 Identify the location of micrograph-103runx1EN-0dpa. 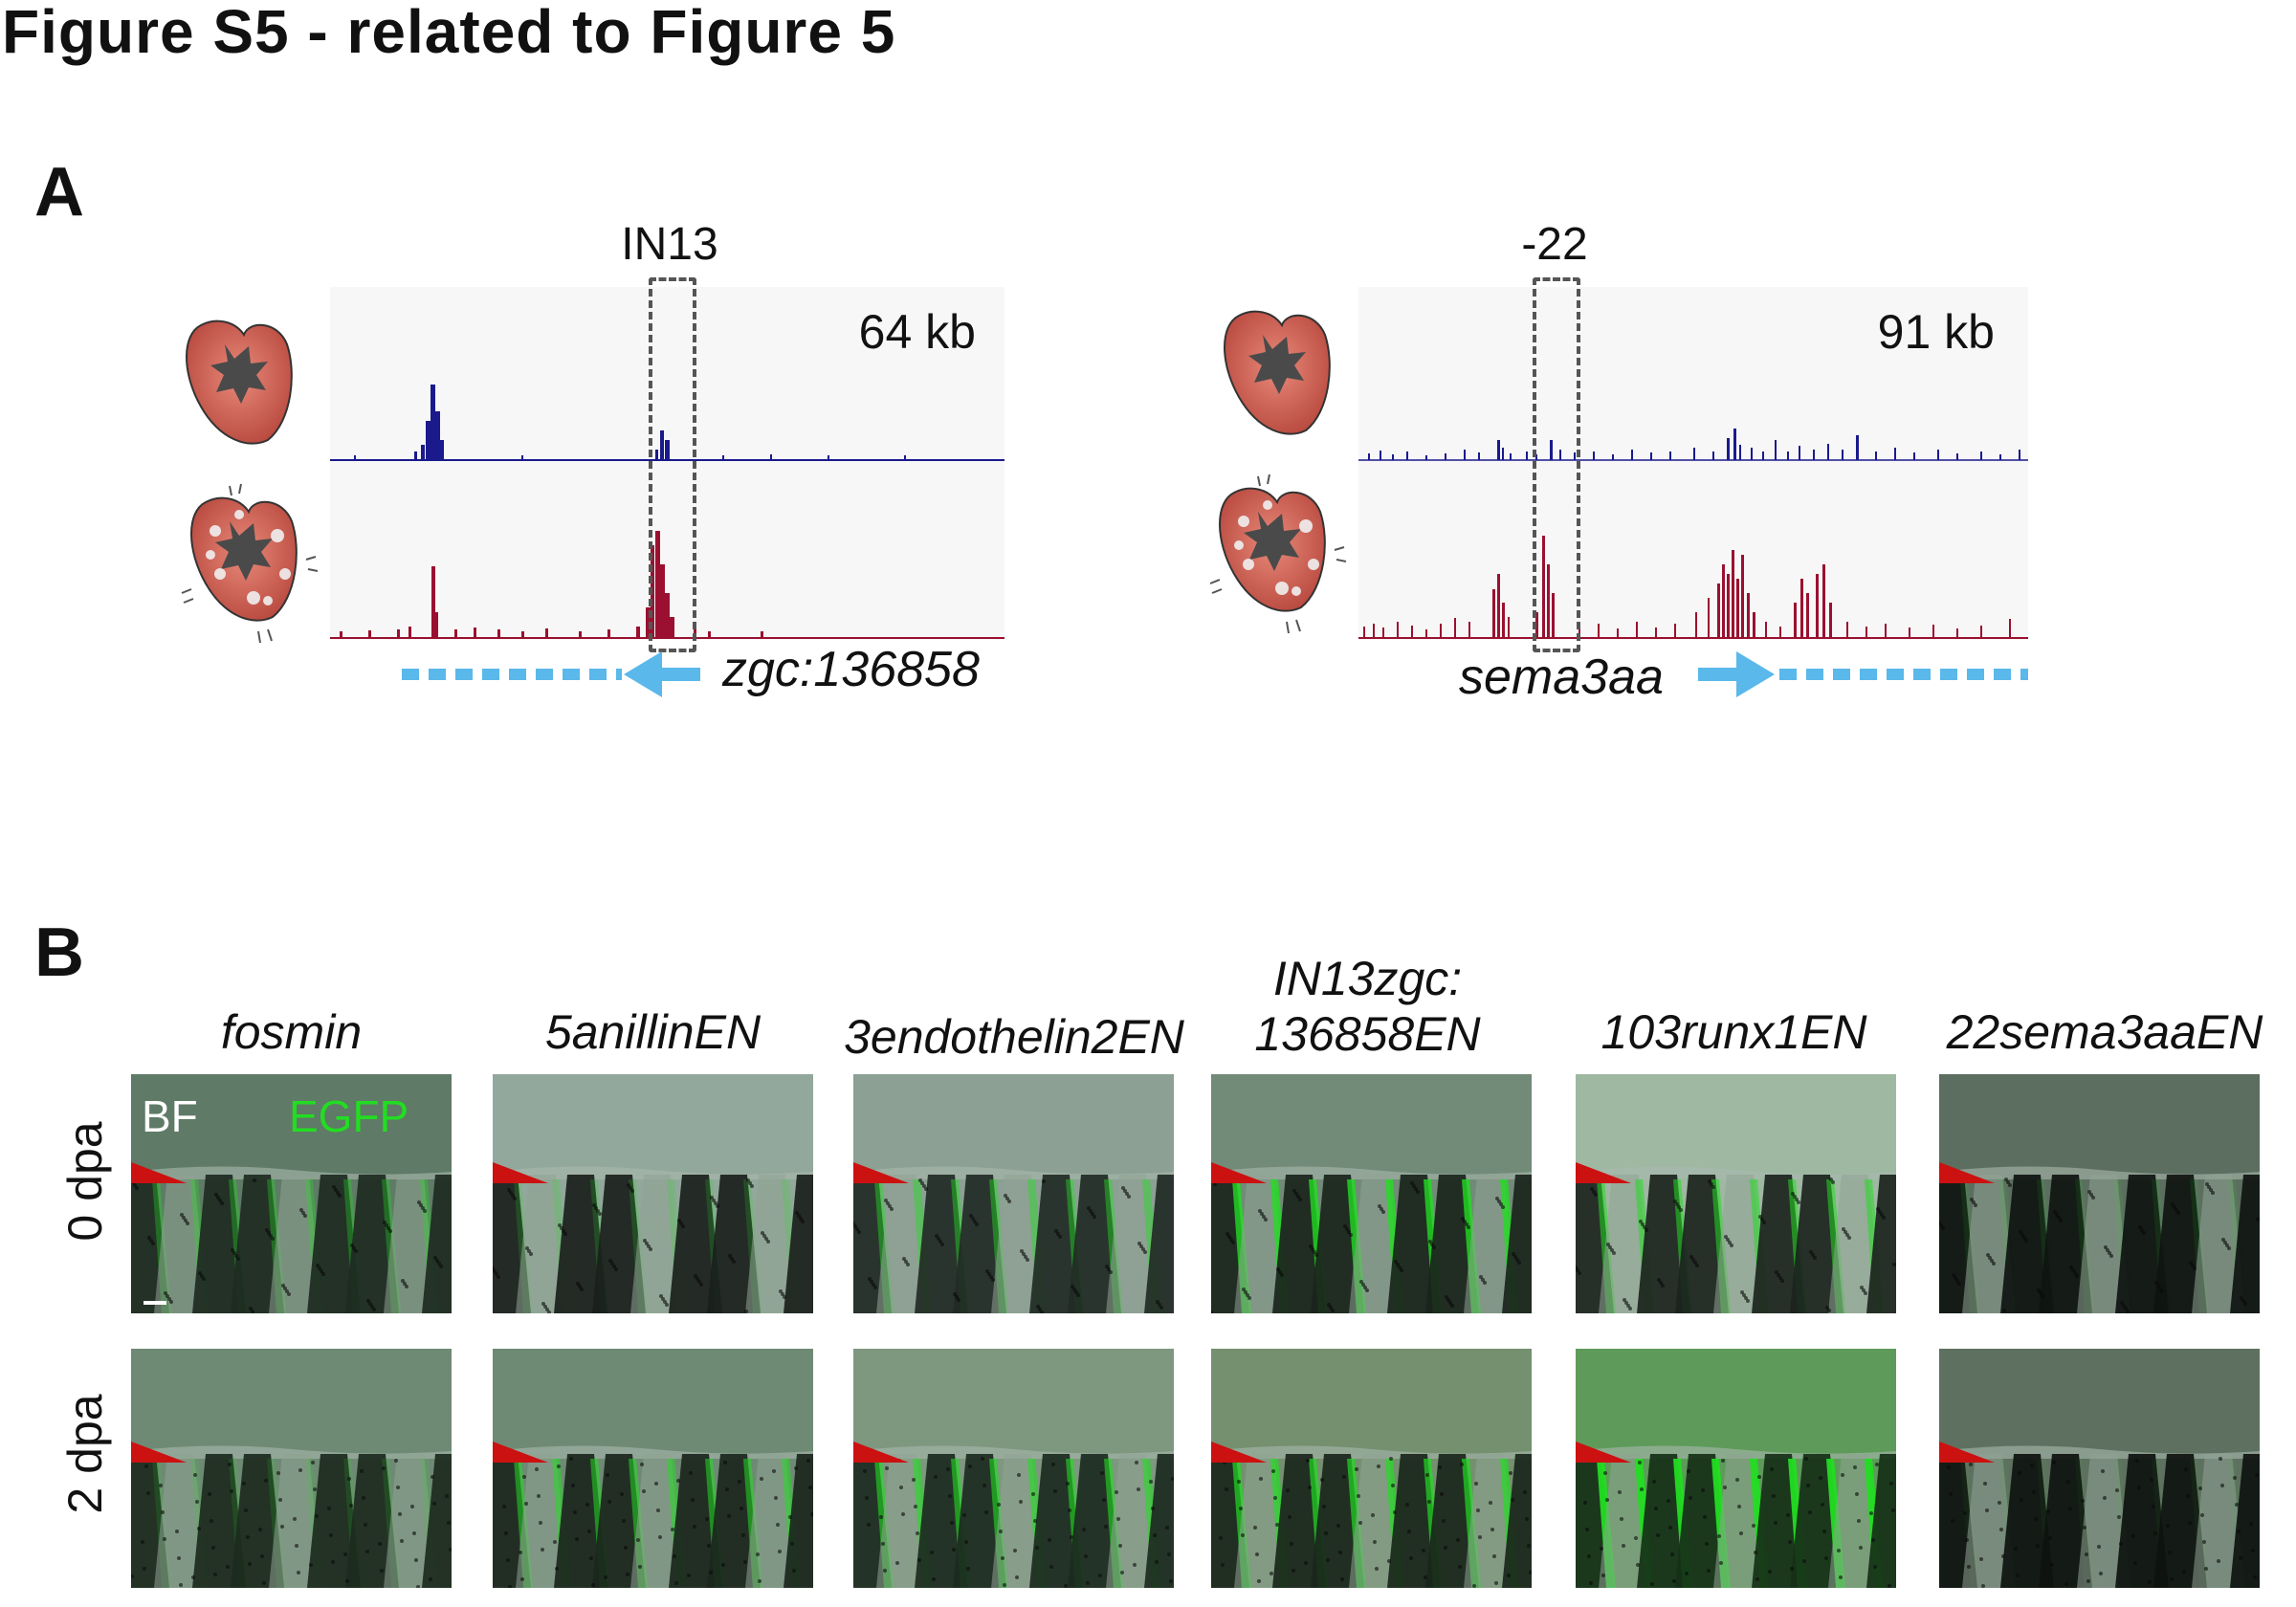
(1736, 1193).